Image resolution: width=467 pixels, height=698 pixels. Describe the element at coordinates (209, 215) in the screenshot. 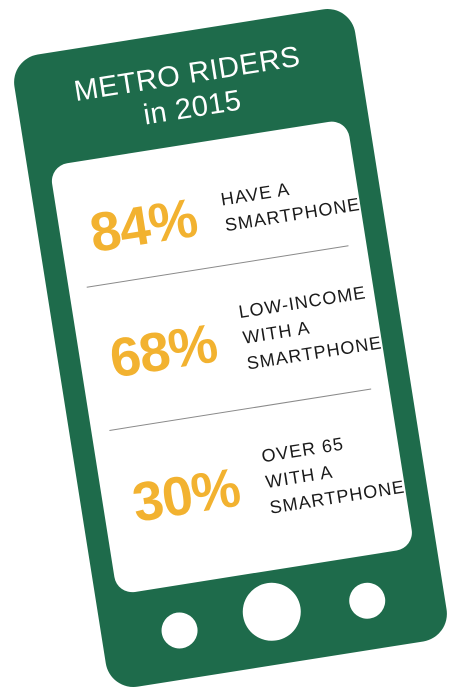

I see `stat-smartphone-owners: 84% HAVE A SMARTPHONE` at that location.